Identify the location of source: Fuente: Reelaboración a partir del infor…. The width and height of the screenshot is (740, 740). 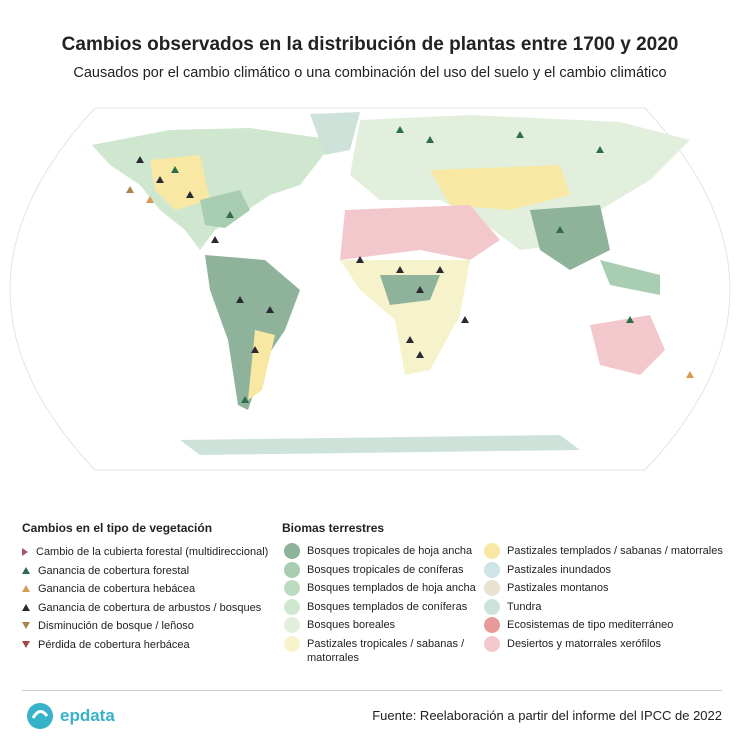
(547, 715).